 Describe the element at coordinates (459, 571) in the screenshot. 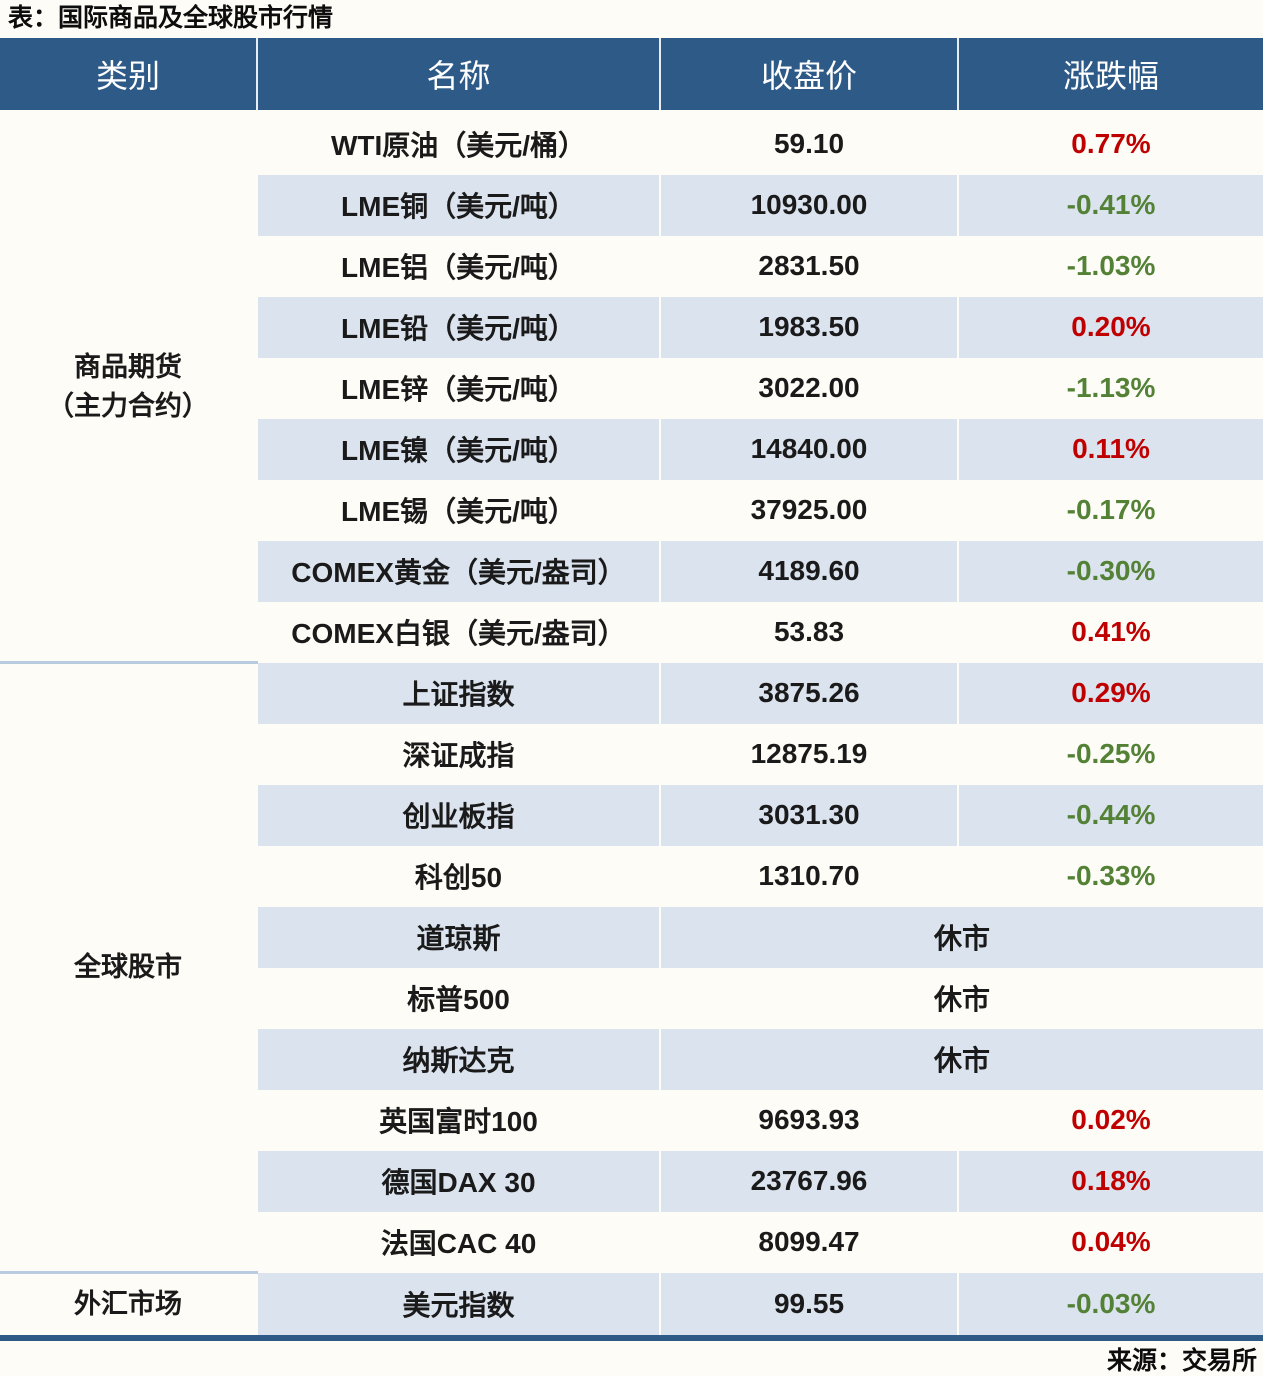

I see `instrument-name-cell: COMEX黄金（美元/盎司）` at that location.